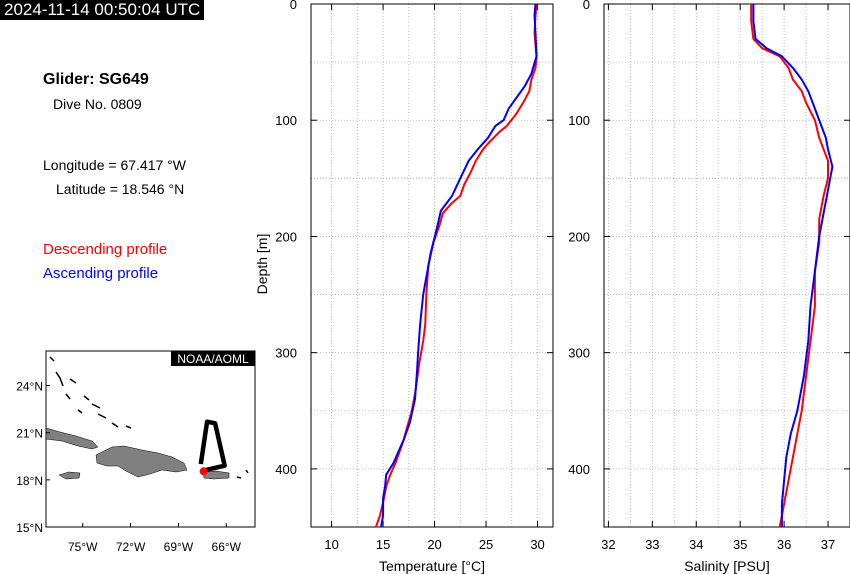 The height and width of the screenshot is (574, 850). Describe the element at coordinates (696, 544) in the screenshot. I see `salinity-xtick-label: 34` at that location.